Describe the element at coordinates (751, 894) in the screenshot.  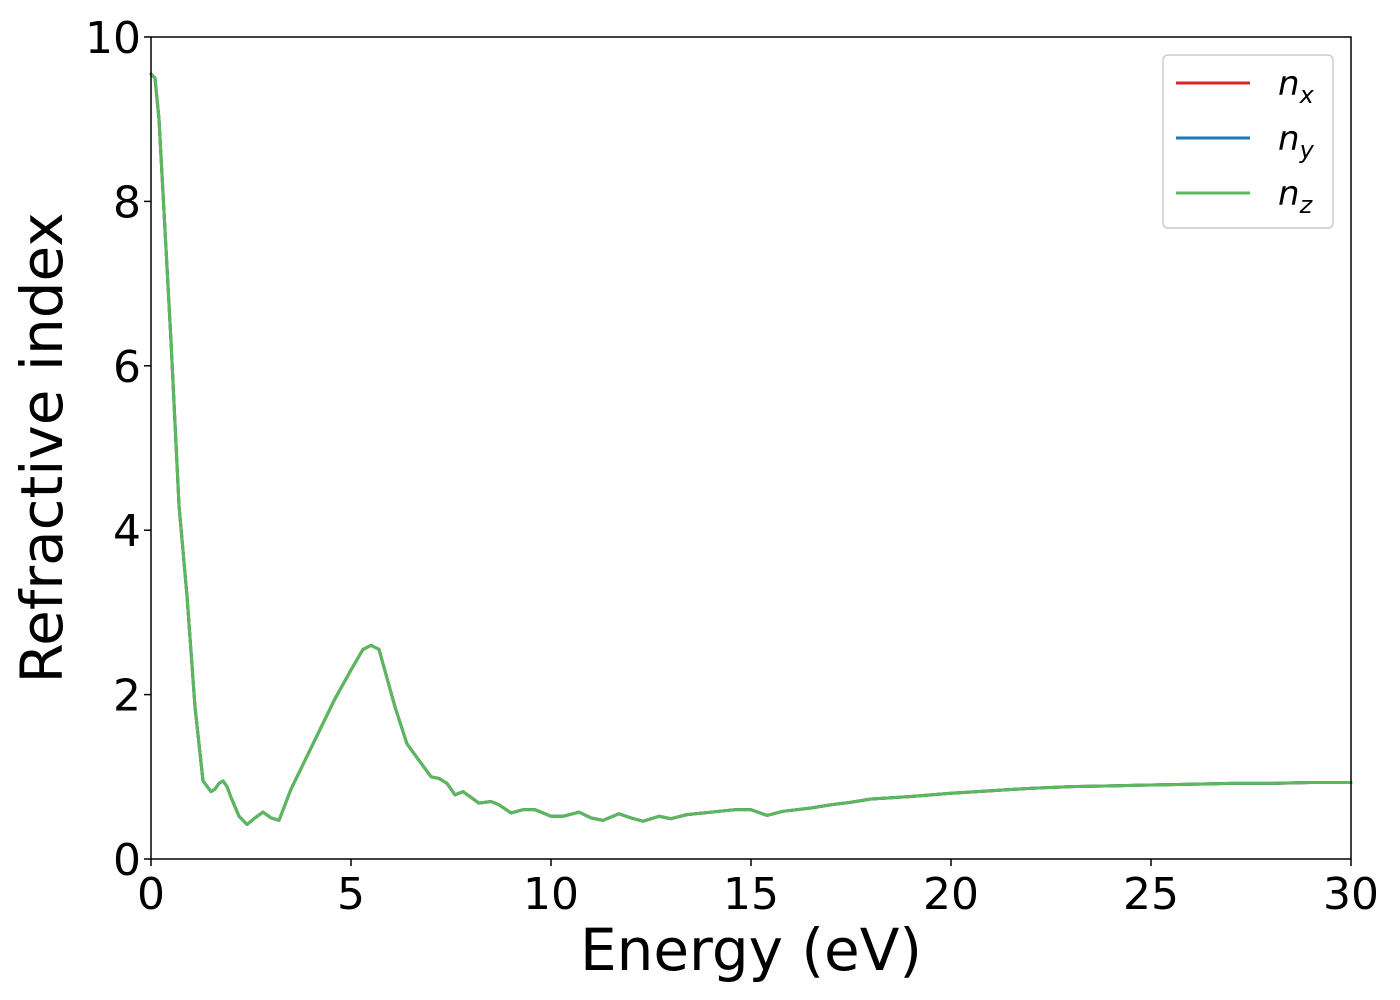
I see `x-tick-label: 15` at that location.